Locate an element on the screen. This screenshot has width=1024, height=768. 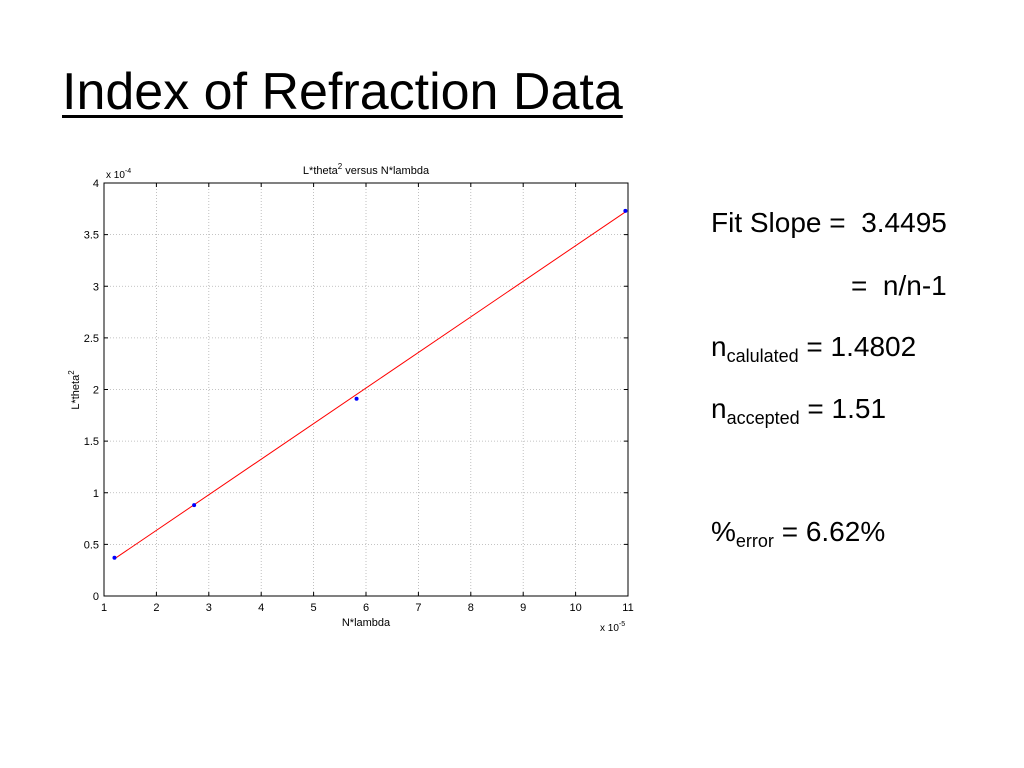
x-tick-label: 9 is located at coordinates (523, 608).